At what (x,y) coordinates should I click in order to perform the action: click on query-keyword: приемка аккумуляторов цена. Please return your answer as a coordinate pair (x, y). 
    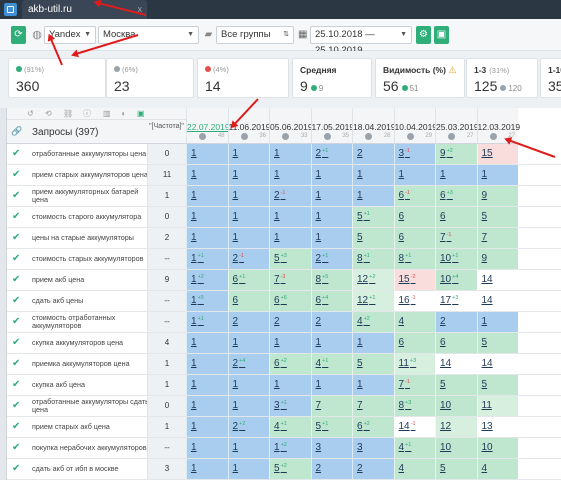
    Looking at the image, I should click on (90, 364).